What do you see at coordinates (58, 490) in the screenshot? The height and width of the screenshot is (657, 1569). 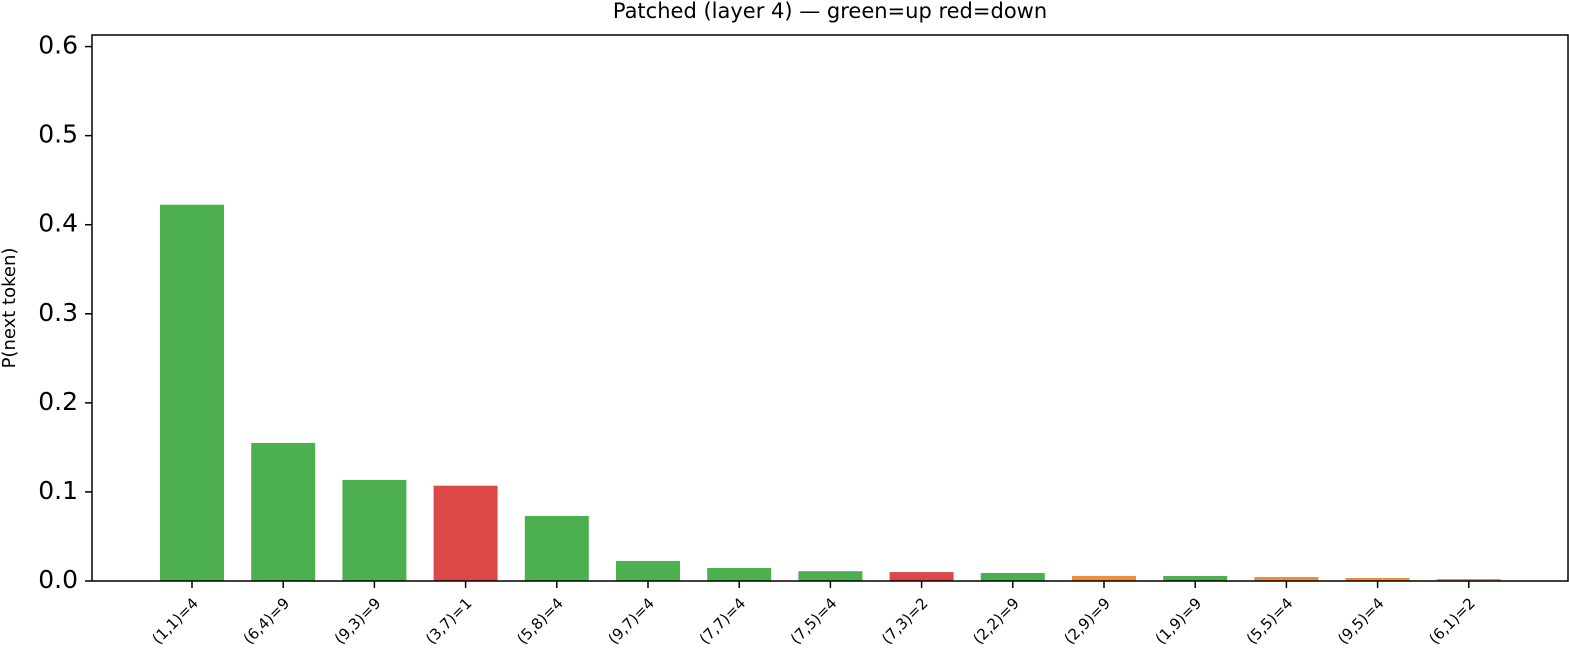 I see `y-tick-label: 0.1` at bounding box center [58, 490].